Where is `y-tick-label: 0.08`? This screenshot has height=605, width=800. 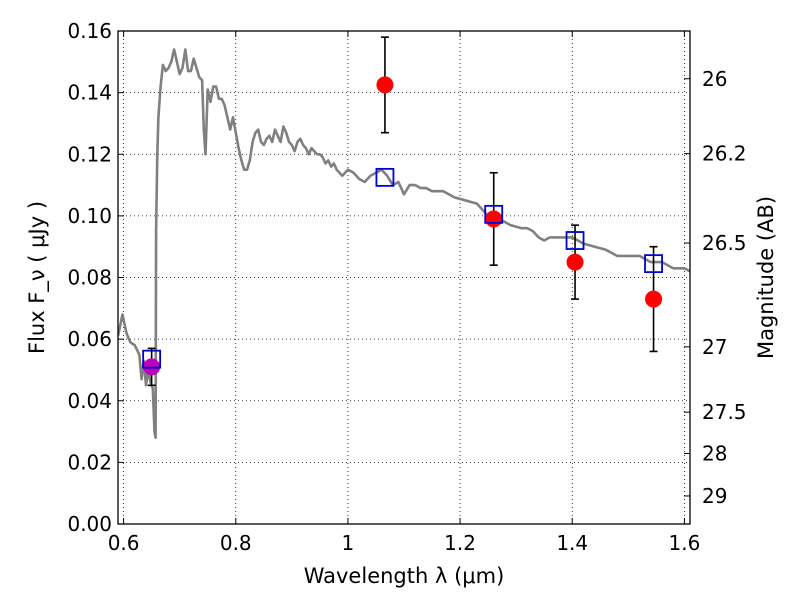
y-tick-label: 0.08 is located at coordinates (89, 278).